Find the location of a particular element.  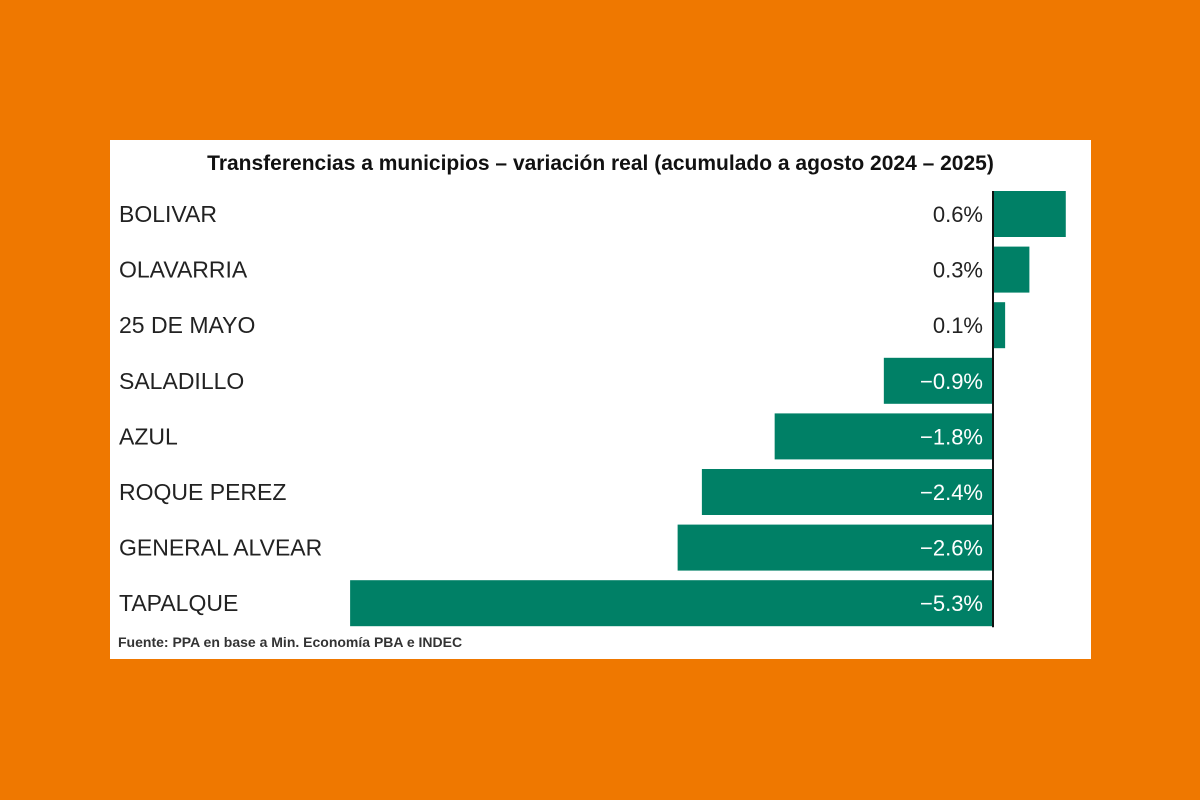

value-label: −1.8% is located at coordinates (951, 436).